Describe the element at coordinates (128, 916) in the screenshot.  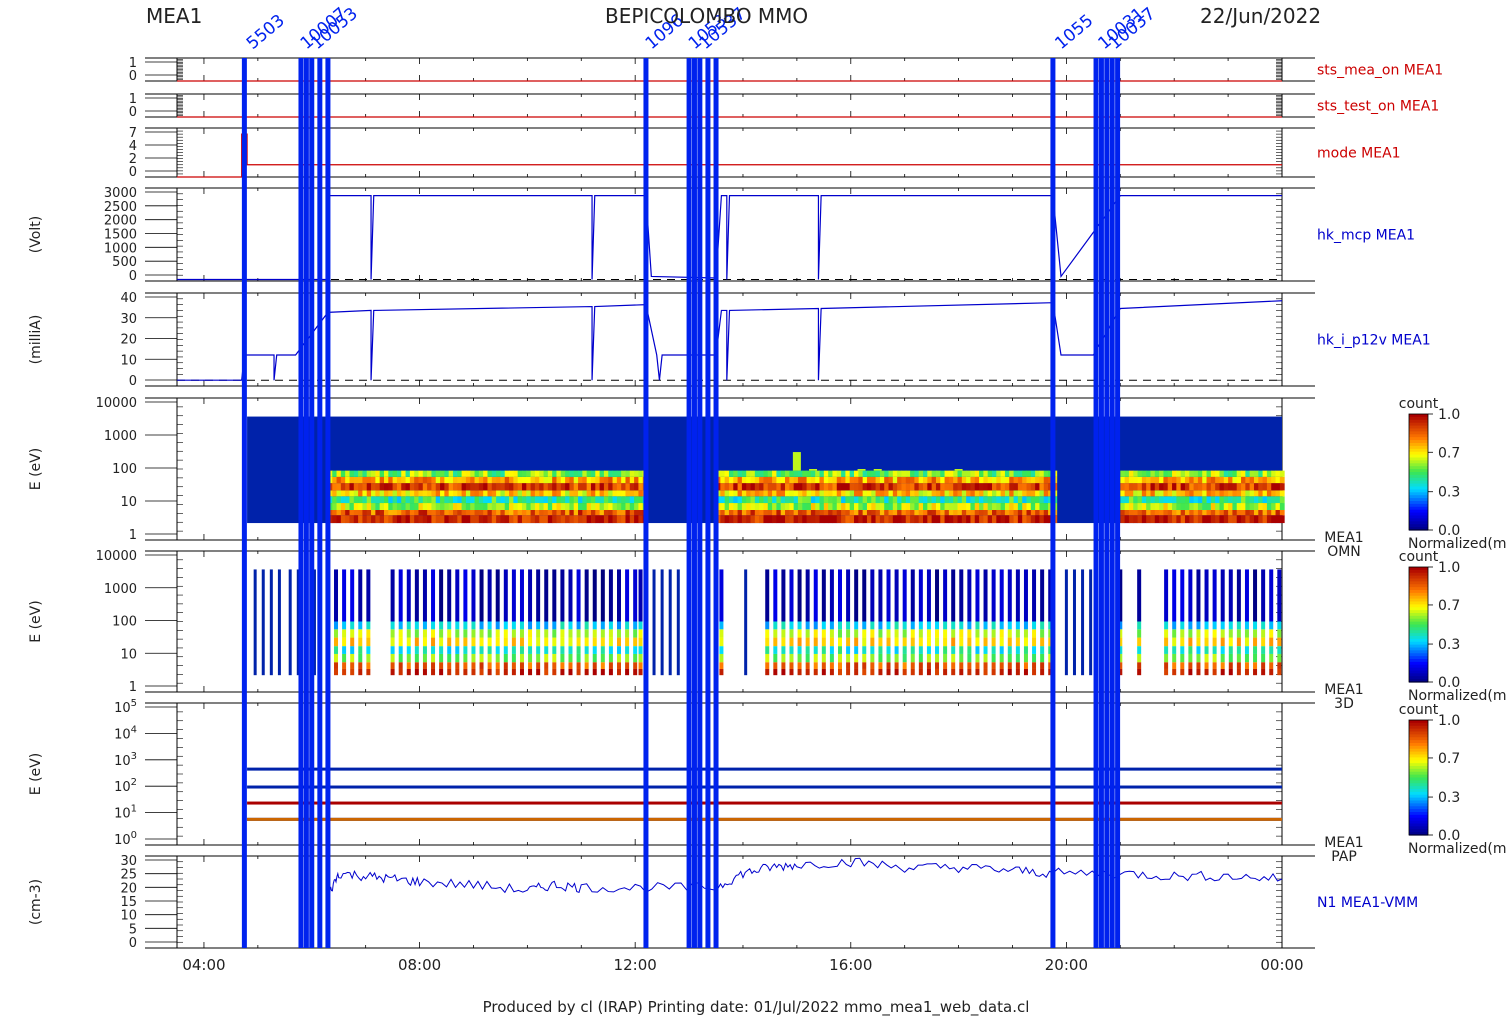
I see `y-tick-label: 10` at that location.